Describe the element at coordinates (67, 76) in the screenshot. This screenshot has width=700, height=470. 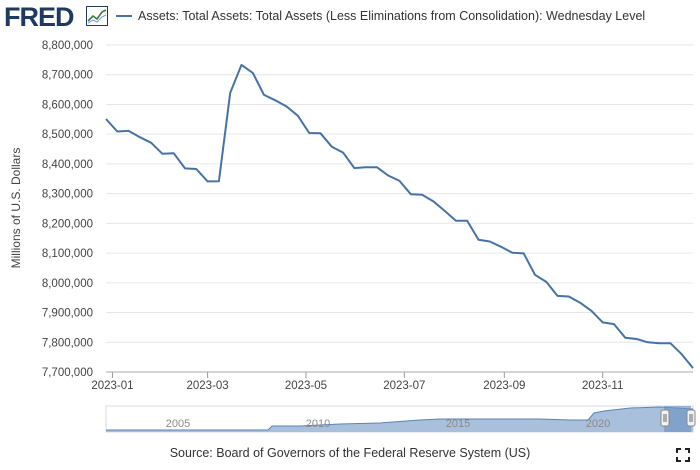
I see `y-tick-label: 8,700,000` at that location.